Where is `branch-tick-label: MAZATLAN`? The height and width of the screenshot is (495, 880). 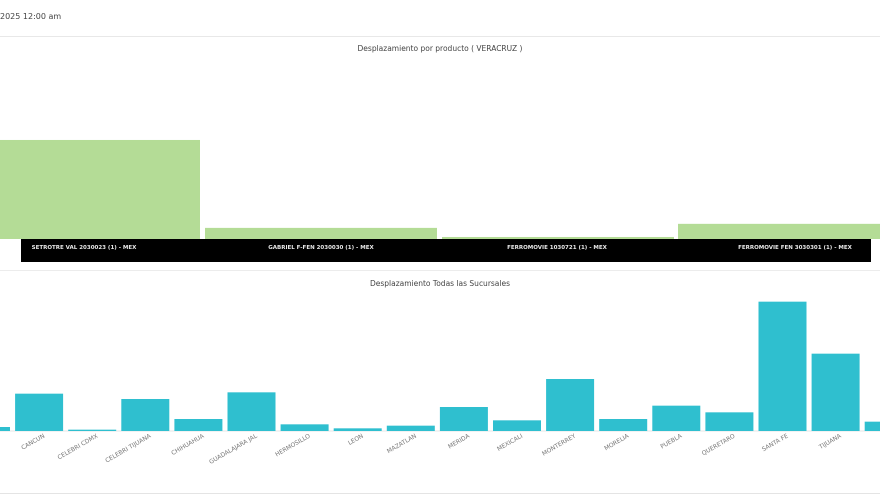 branch-tick-label: MAZATLAN is located at coordinates (402, 444).